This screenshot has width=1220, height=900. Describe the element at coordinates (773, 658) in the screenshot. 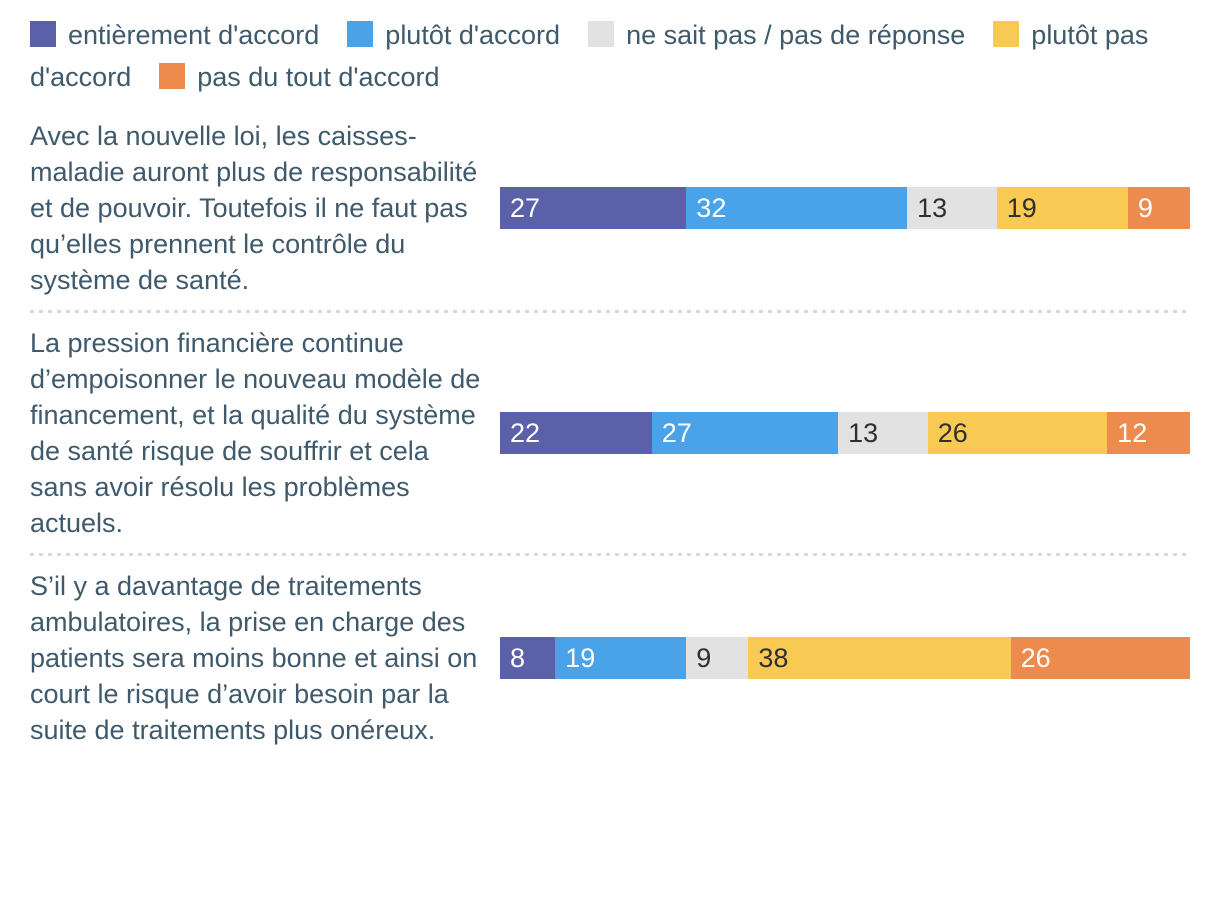

I see `bar-segment-value: 38` at that location.